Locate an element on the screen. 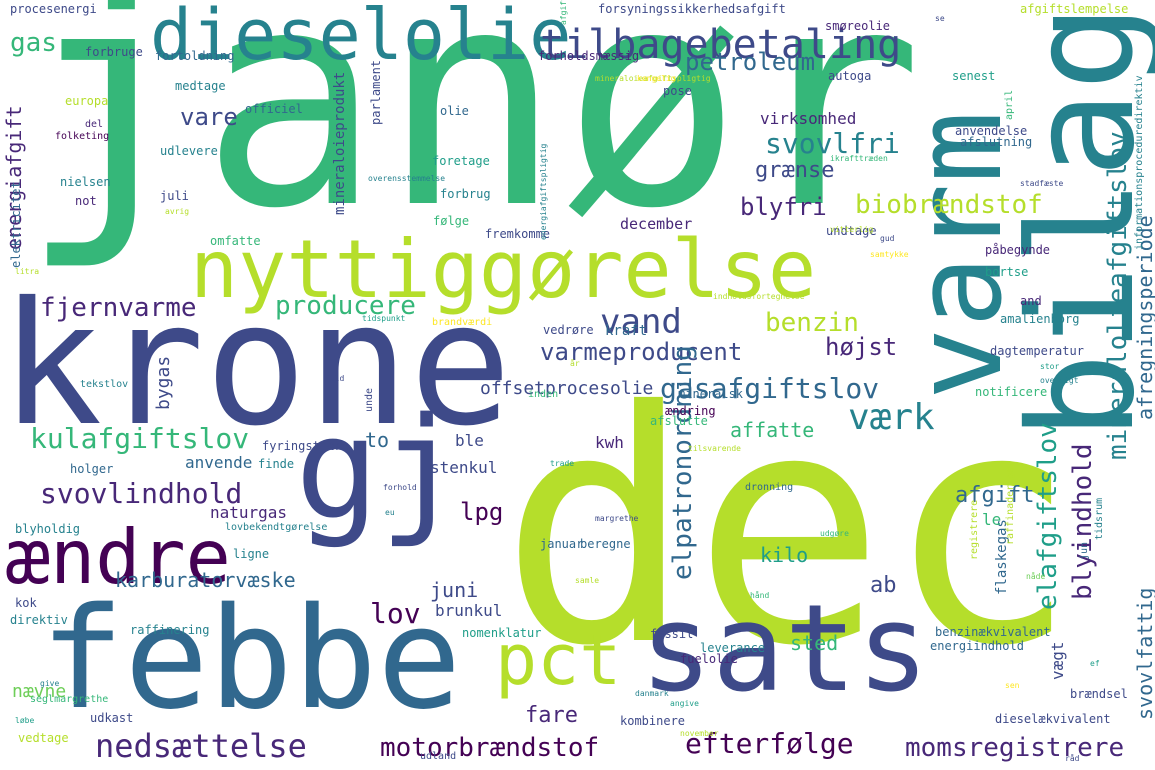 This screenshot has height=770, width=1155. cloud-word: afgiftslempelse is located at coordinates (1074, 9).